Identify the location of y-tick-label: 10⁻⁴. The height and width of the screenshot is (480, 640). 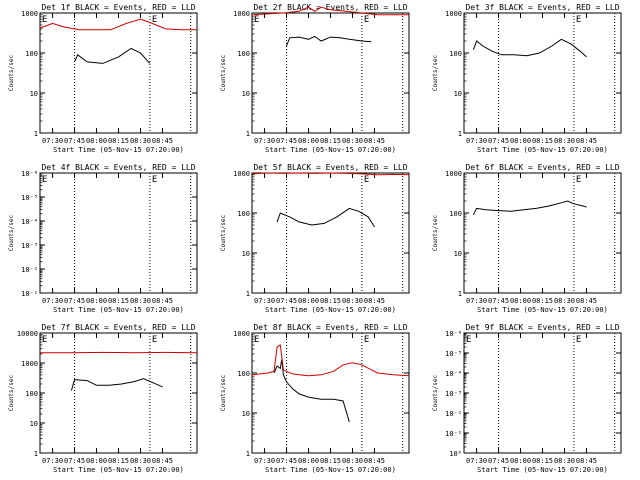
(453, 374).